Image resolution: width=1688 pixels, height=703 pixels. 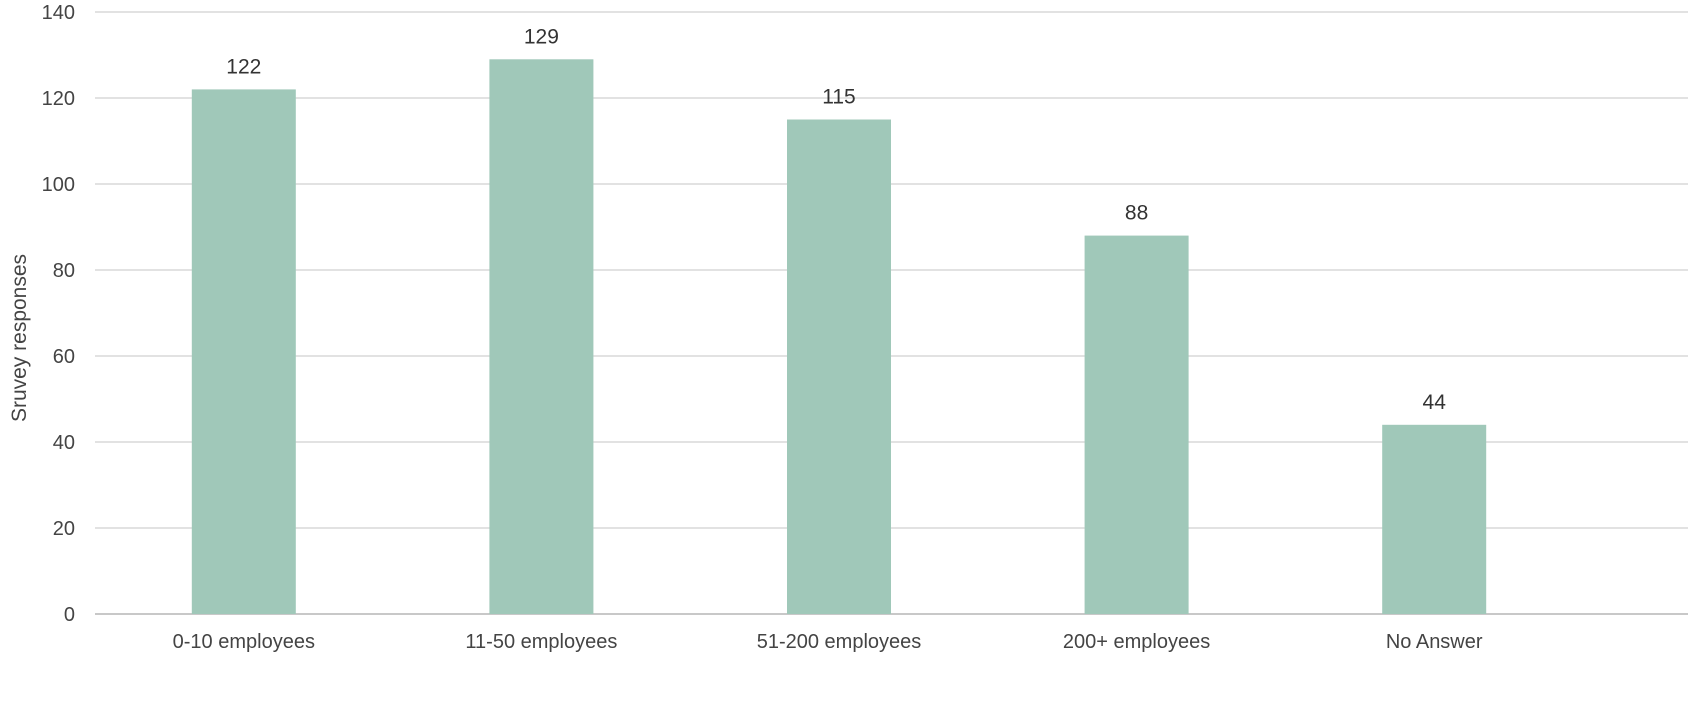 I want to click on y-tick-label: 120, so click(x=58, y=99).